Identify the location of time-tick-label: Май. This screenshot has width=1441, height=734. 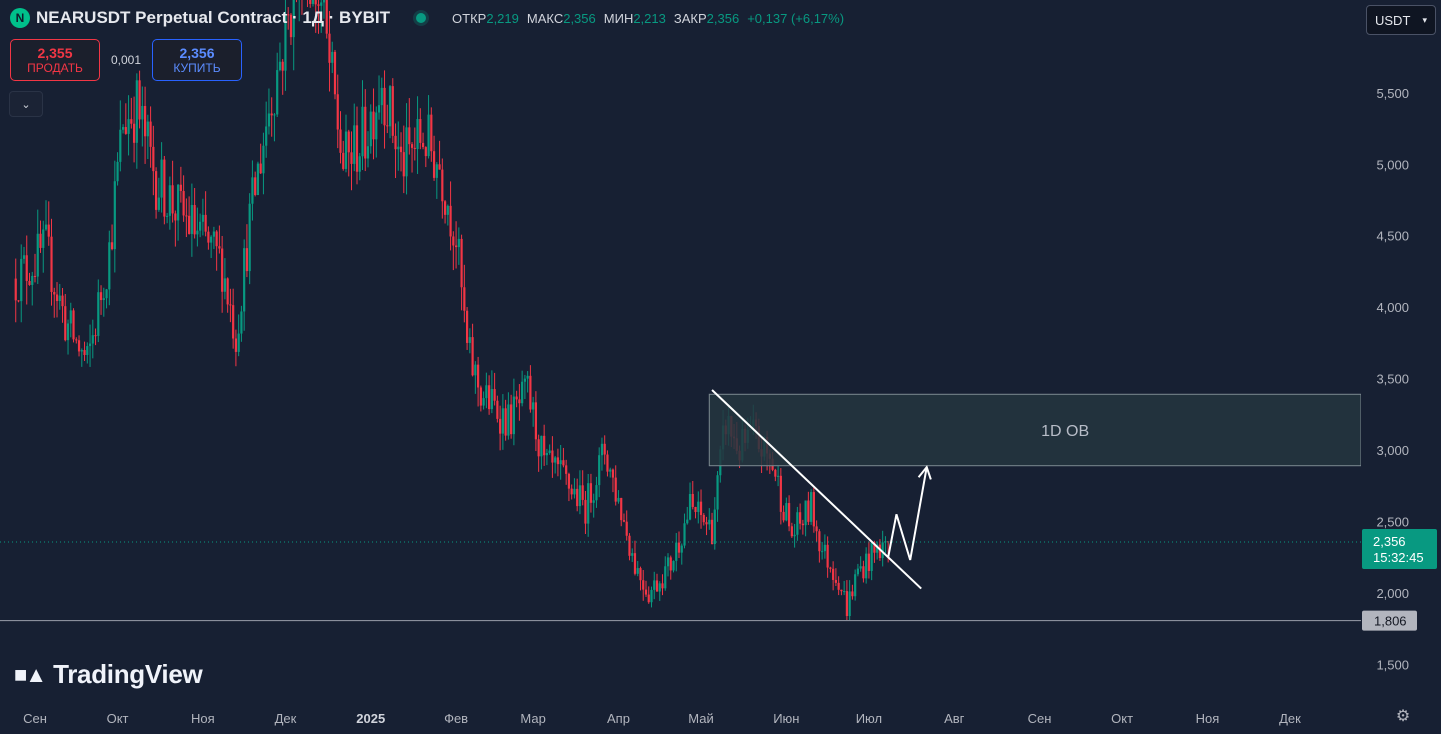
(700, 718).